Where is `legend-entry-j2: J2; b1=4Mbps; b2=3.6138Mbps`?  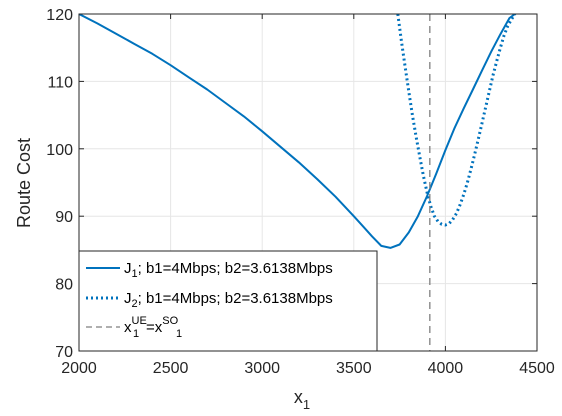 legend-entry-j2: J2; b1=4Mbps; b2=3.6138Mbps is located at coordinates (228, 300).